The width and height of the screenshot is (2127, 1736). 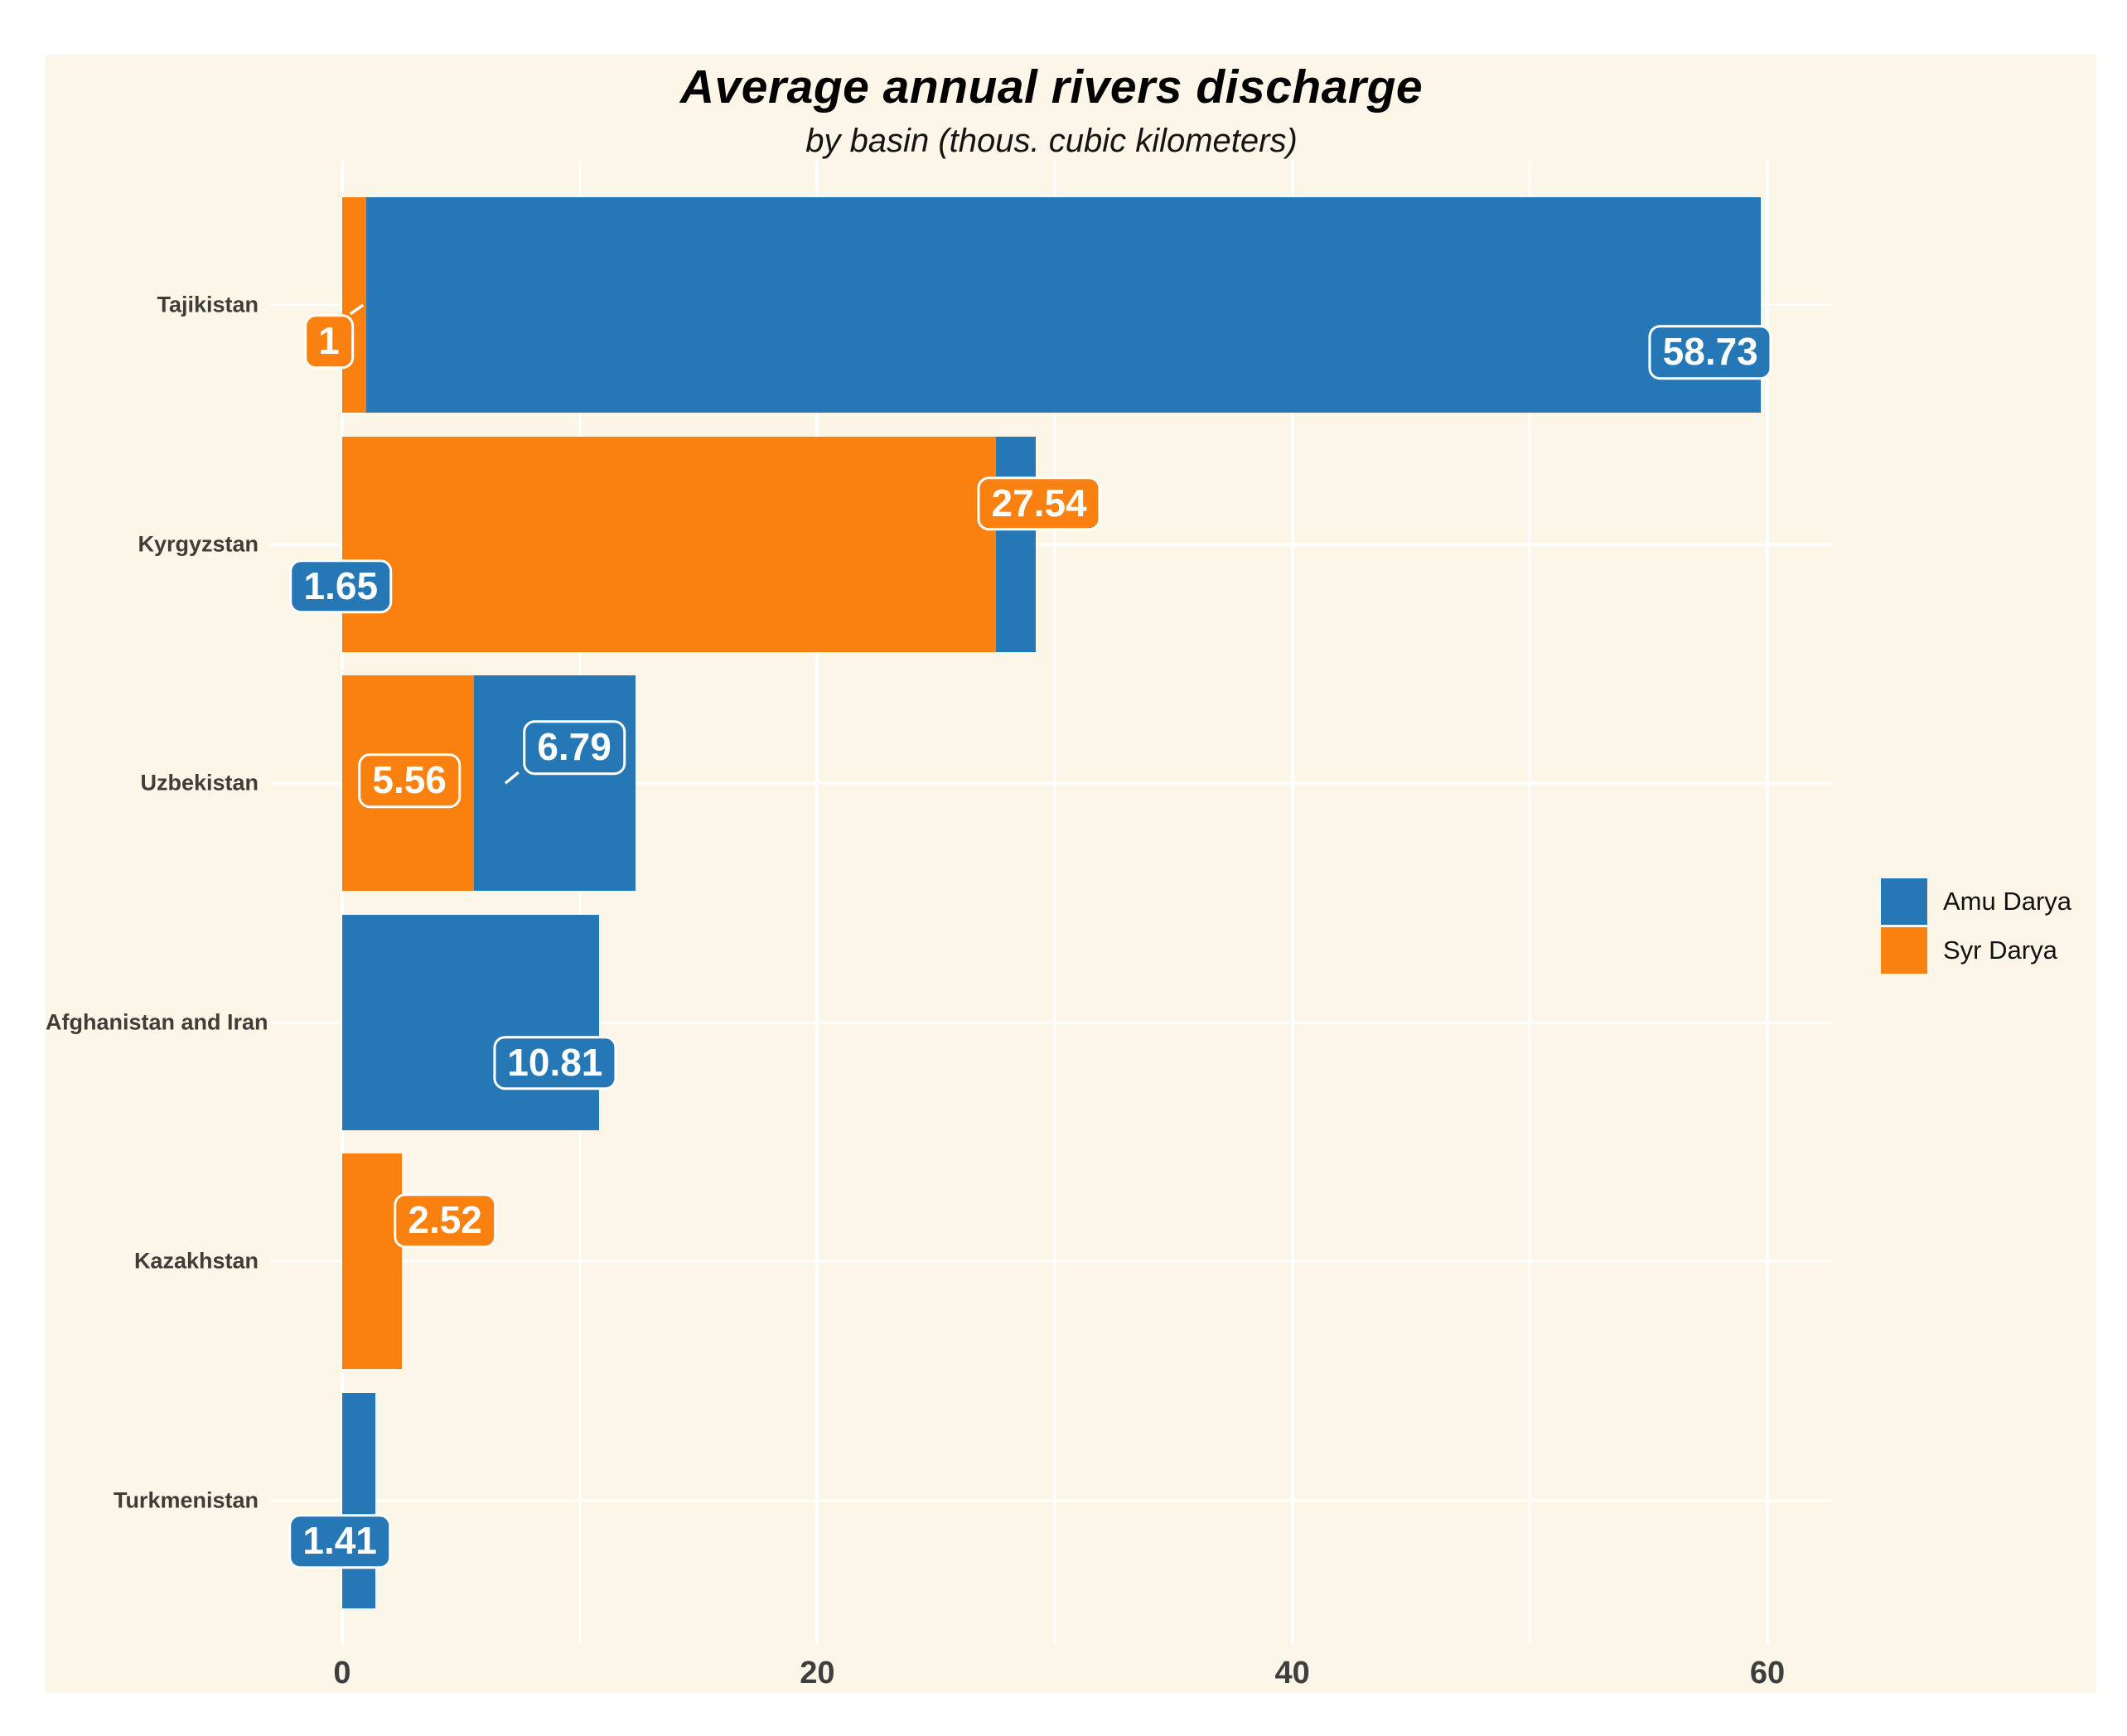 I want to click on value-badge-1.65: 1.65, so click(x=341, y=586).